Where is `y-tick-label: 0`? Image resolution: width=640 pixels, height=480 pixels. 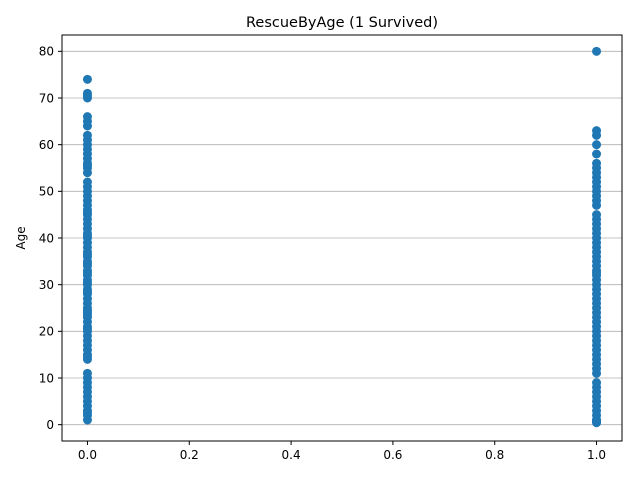
y-tick-label: 0 is located at coordinates (50, 425).